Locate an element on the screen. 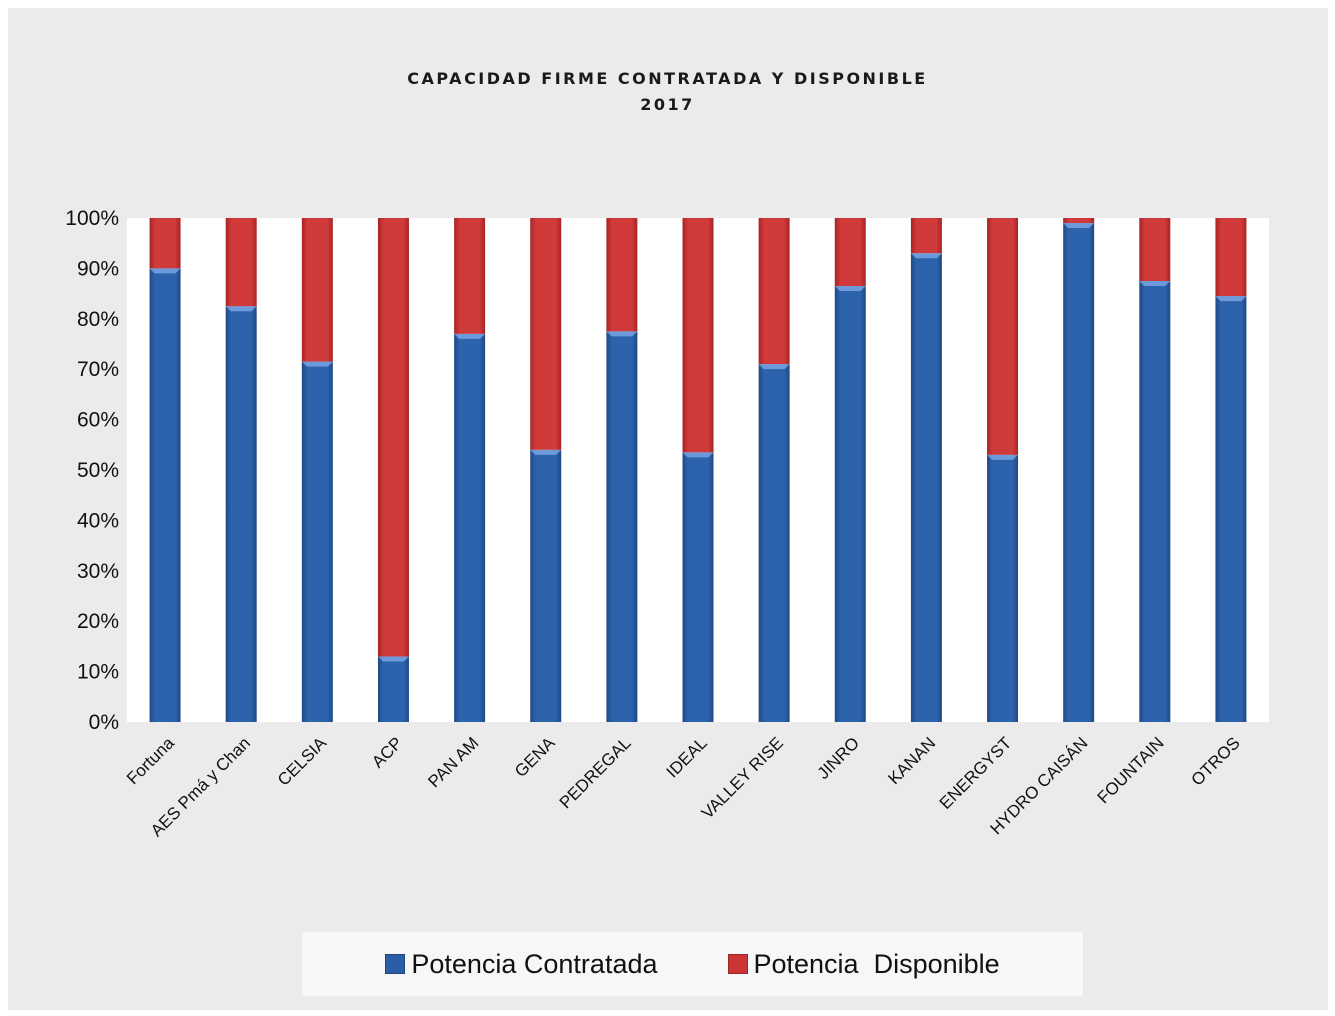  x-tick-label: KANAN is located at coordinates (911, 760).